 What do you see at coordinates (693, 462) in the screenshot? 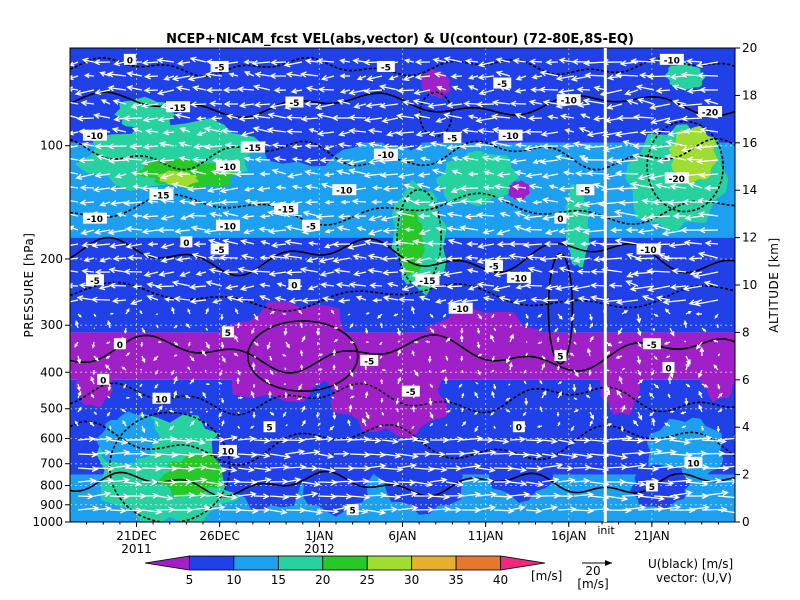
I see `contour-label-bg` at bounding box center [693, 462].